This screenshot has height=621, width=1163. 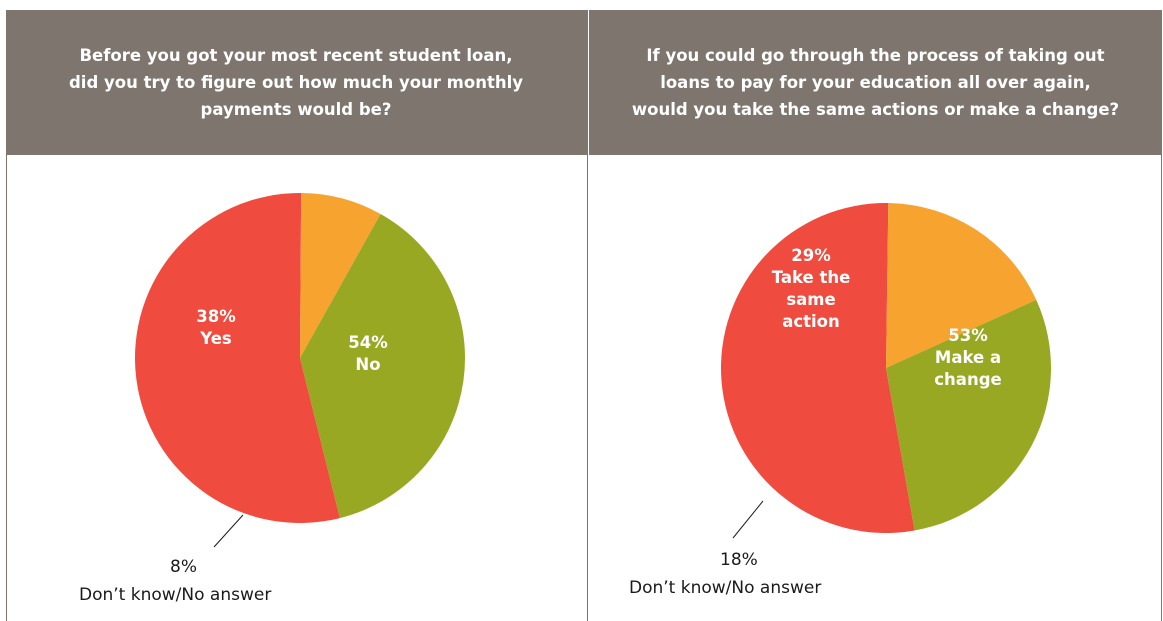 I want to click on pie1-slice-no, so click(x=237, y=358).